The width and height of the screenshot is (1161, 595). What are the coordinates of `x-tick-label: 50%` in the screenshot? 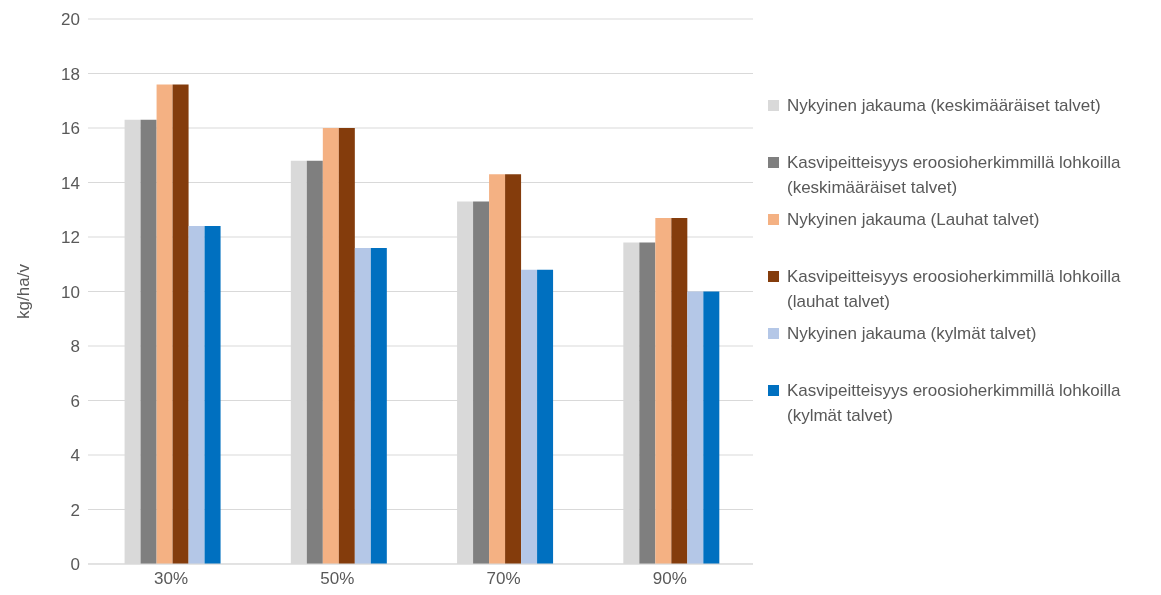 It's located at (337, 579).